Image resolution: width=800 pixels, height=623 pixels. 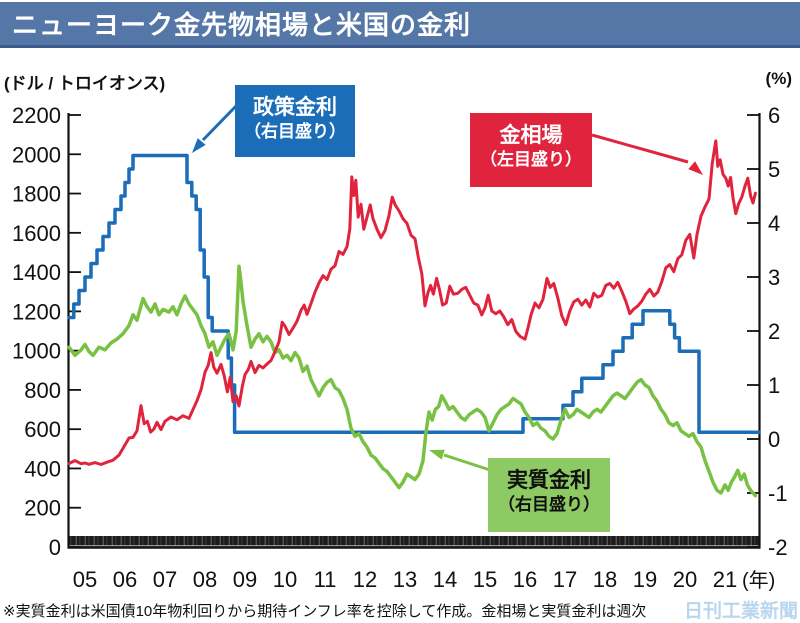 What do you see at coordinates (467, 462) in the screenshot?
I see `real-callout-arrow-line` at bounding box center [467, 462].